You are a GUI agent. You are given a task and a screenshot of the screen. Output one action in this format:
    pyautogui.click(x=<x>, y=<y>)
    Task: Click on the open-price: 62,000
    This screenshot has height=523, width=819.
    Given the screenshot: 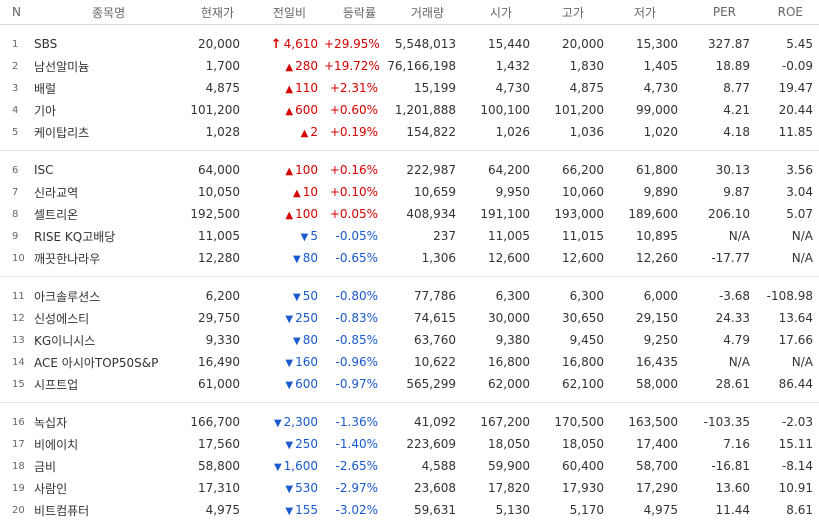 What is the action you would take?
    pyautogui.click(x=509, y=384)
    